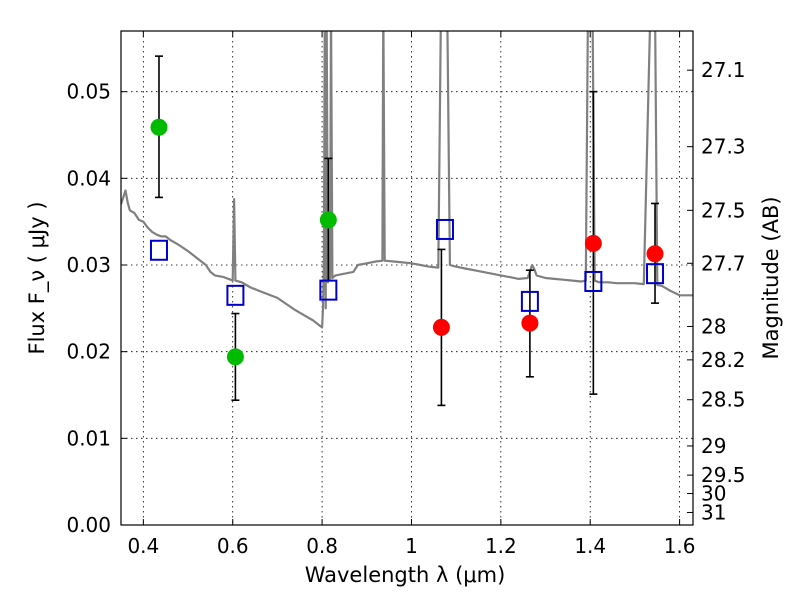  Describe the element at coordinates (680, 546) in the screenshot. I see `x-tick-label: 1.6` at that location.